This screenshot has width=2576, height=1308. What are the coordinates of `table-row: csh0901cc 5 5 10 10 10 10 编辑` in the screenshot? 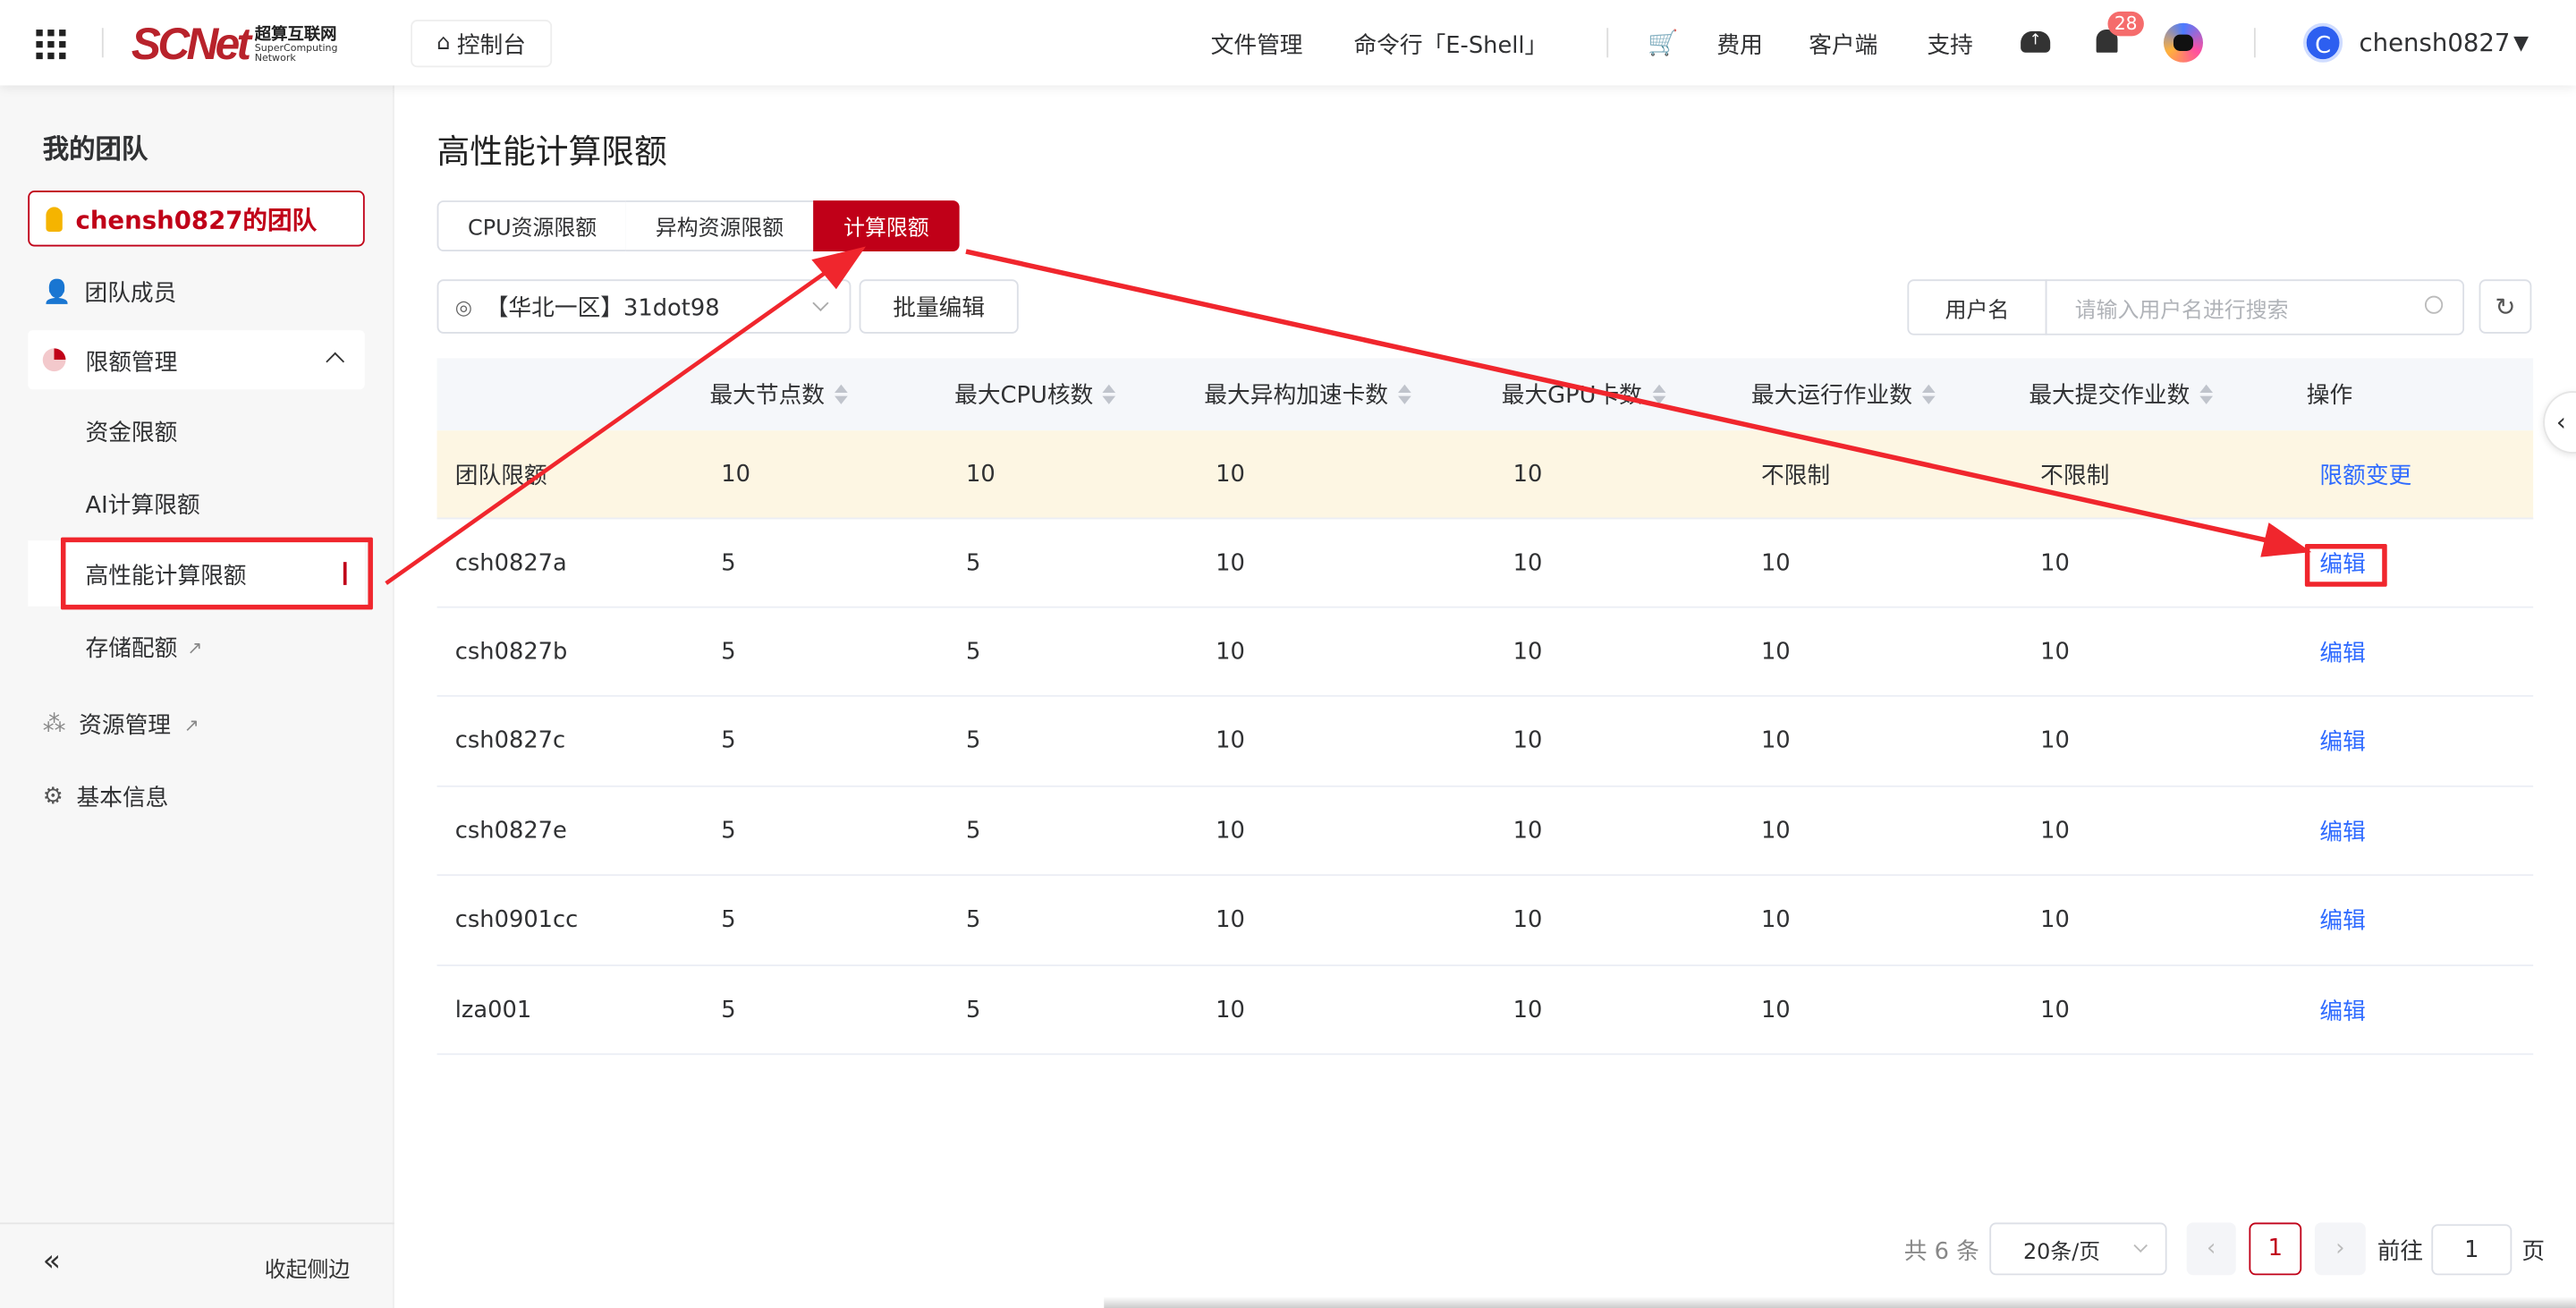 It's located at (1485, 921).